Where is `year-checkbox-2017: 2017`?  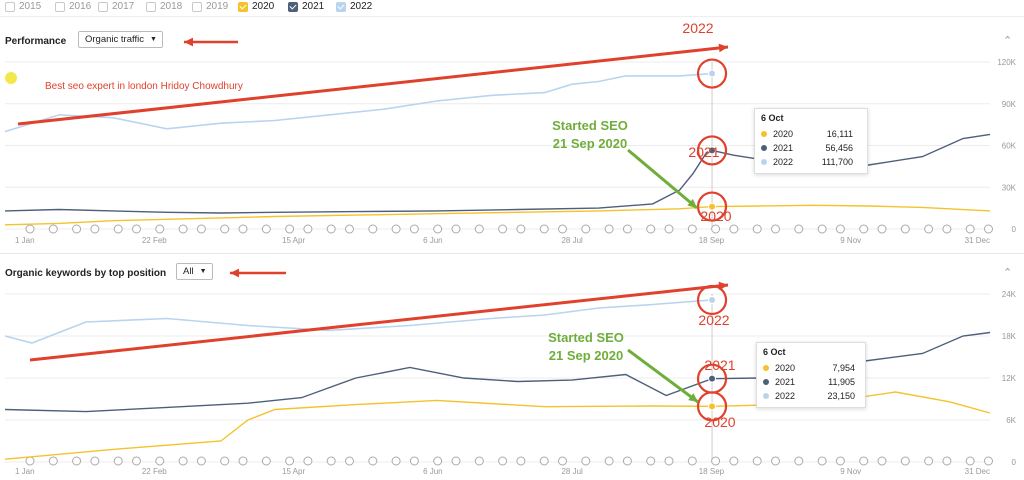
year-checkbox-2017: 2017 is located at coordinates (116, 6).